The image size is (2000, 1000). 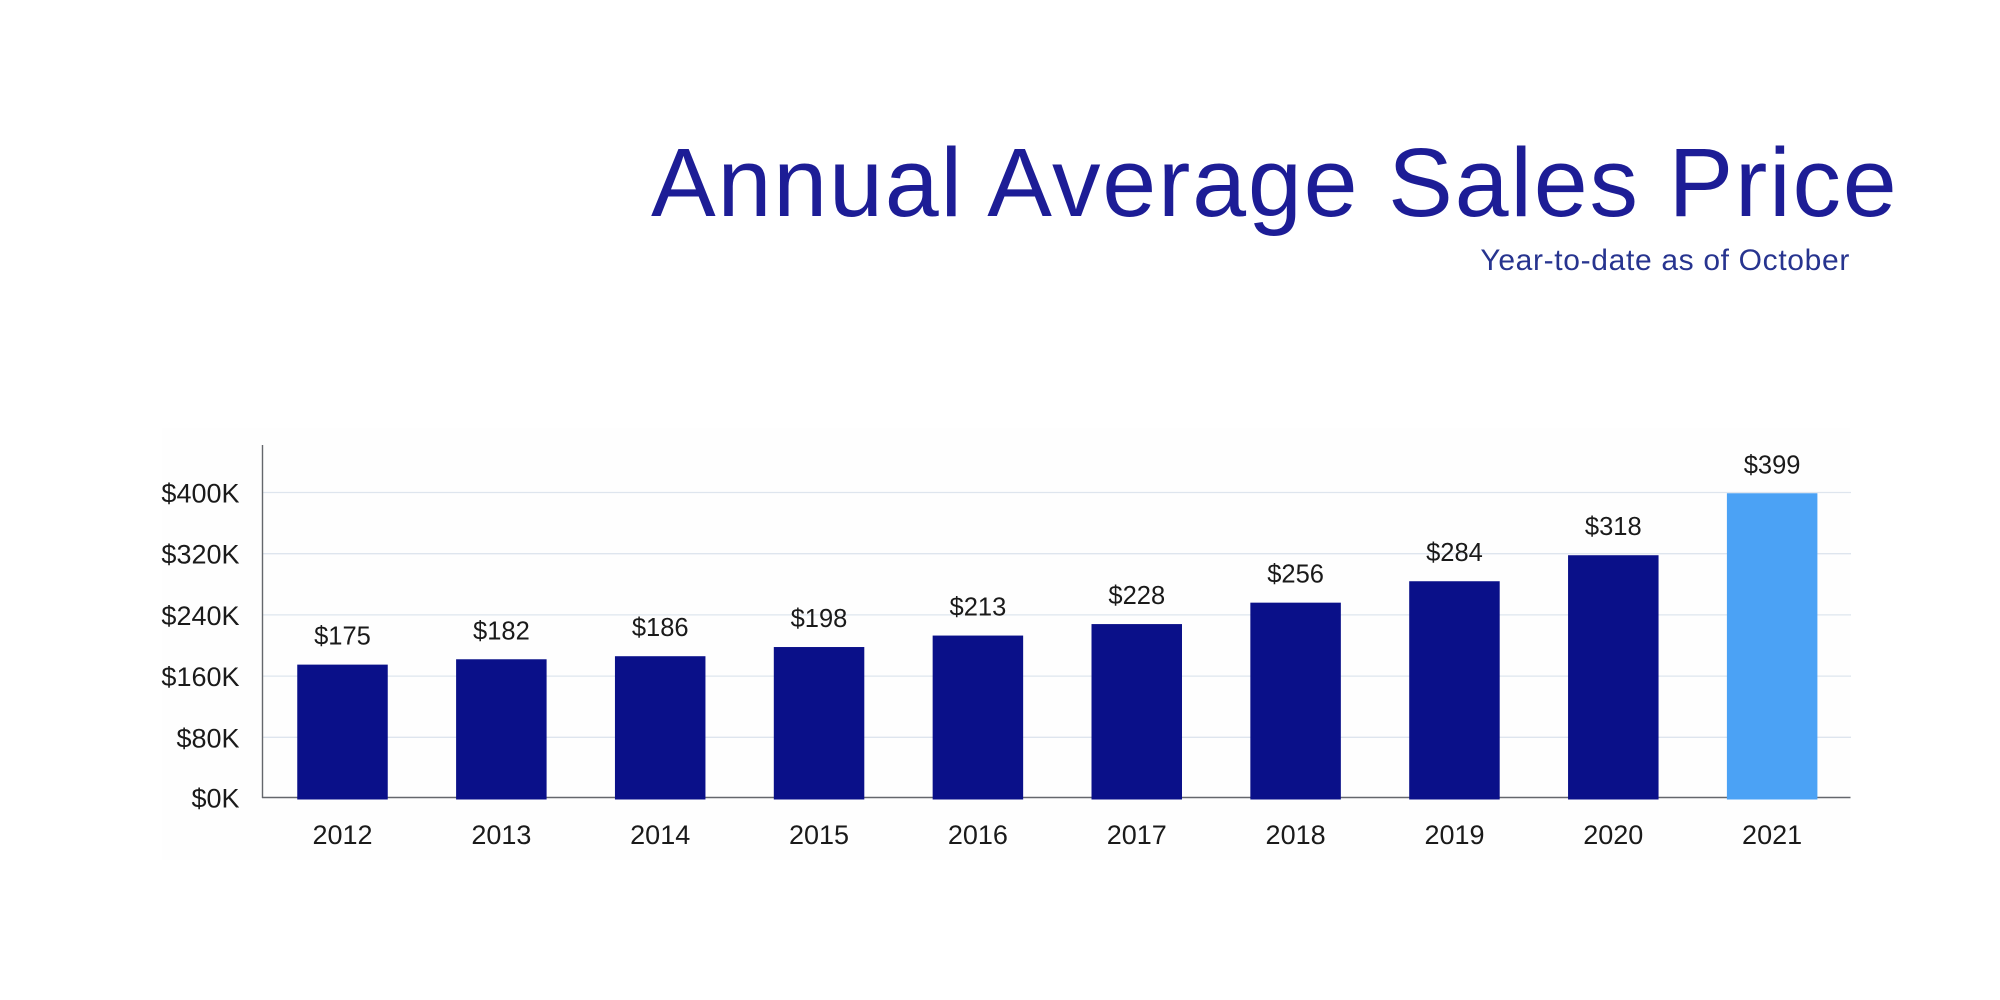 What do you see at coordinates (200, 555) in the screenshot?
I see `svg-text: $320K` at bounding box center [200, 555].